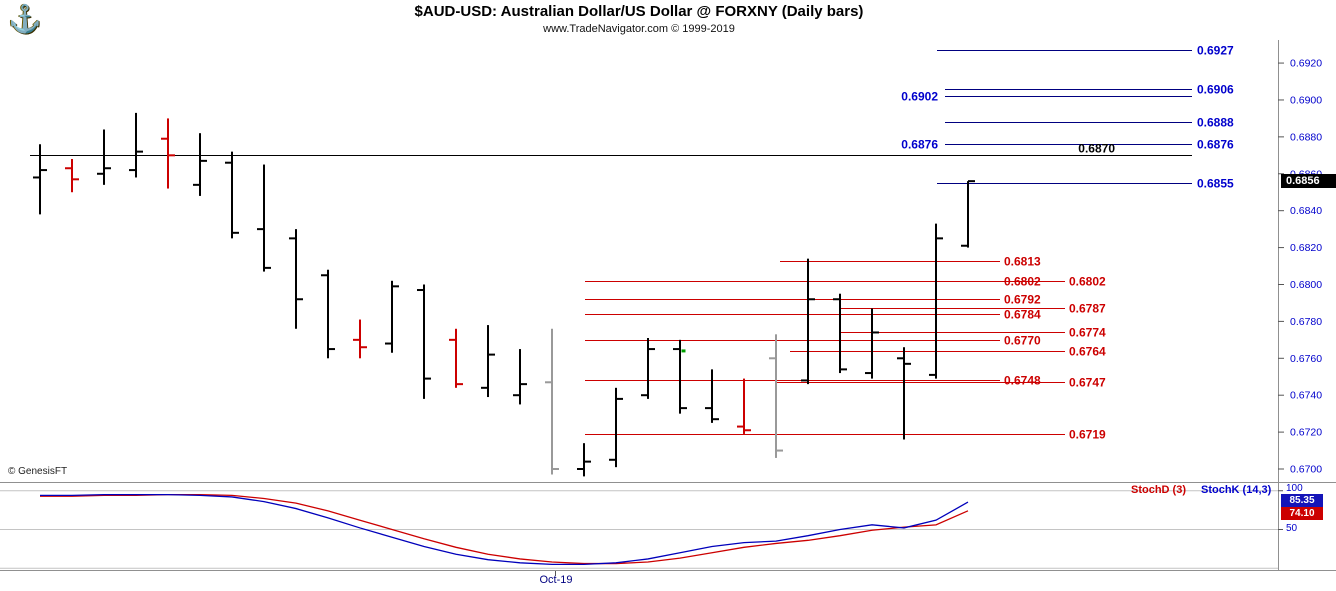  What do you see at coordinates (683, 351) in the screenshot?
I see `chart-marker` at bounding box center [683, 351].